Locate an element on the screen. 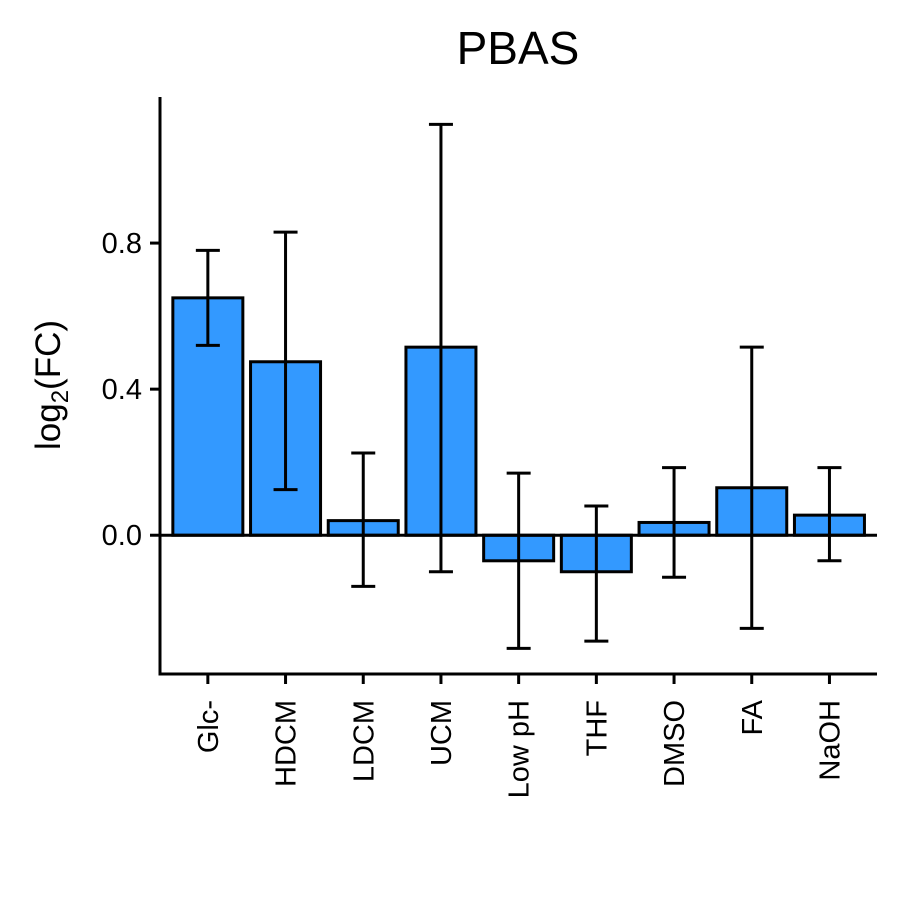  x-tick-label-3: UCM is located at coordinates (442, 733).